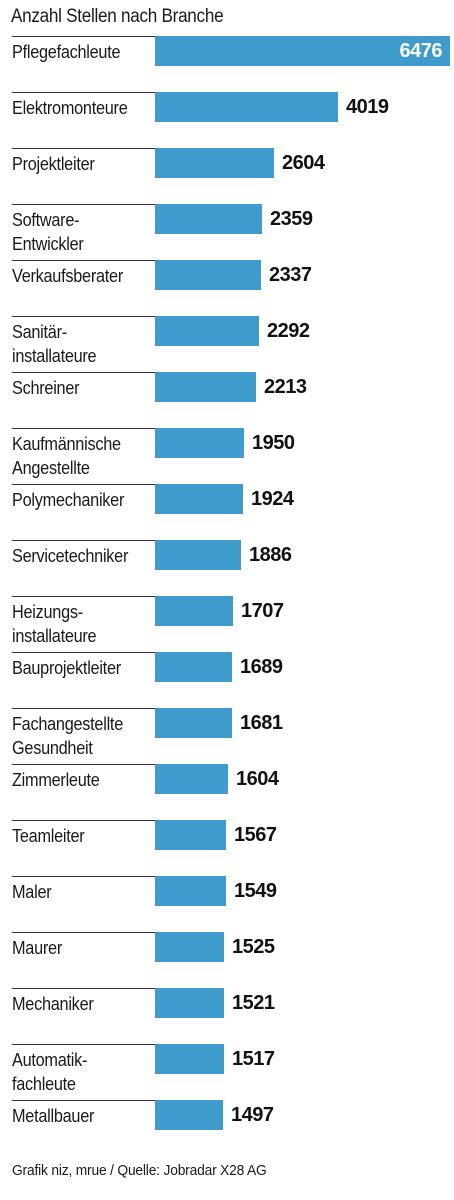 This screenshot has height=1200, width=454. I want to click on category-label: Maurer, so click(37, 947).